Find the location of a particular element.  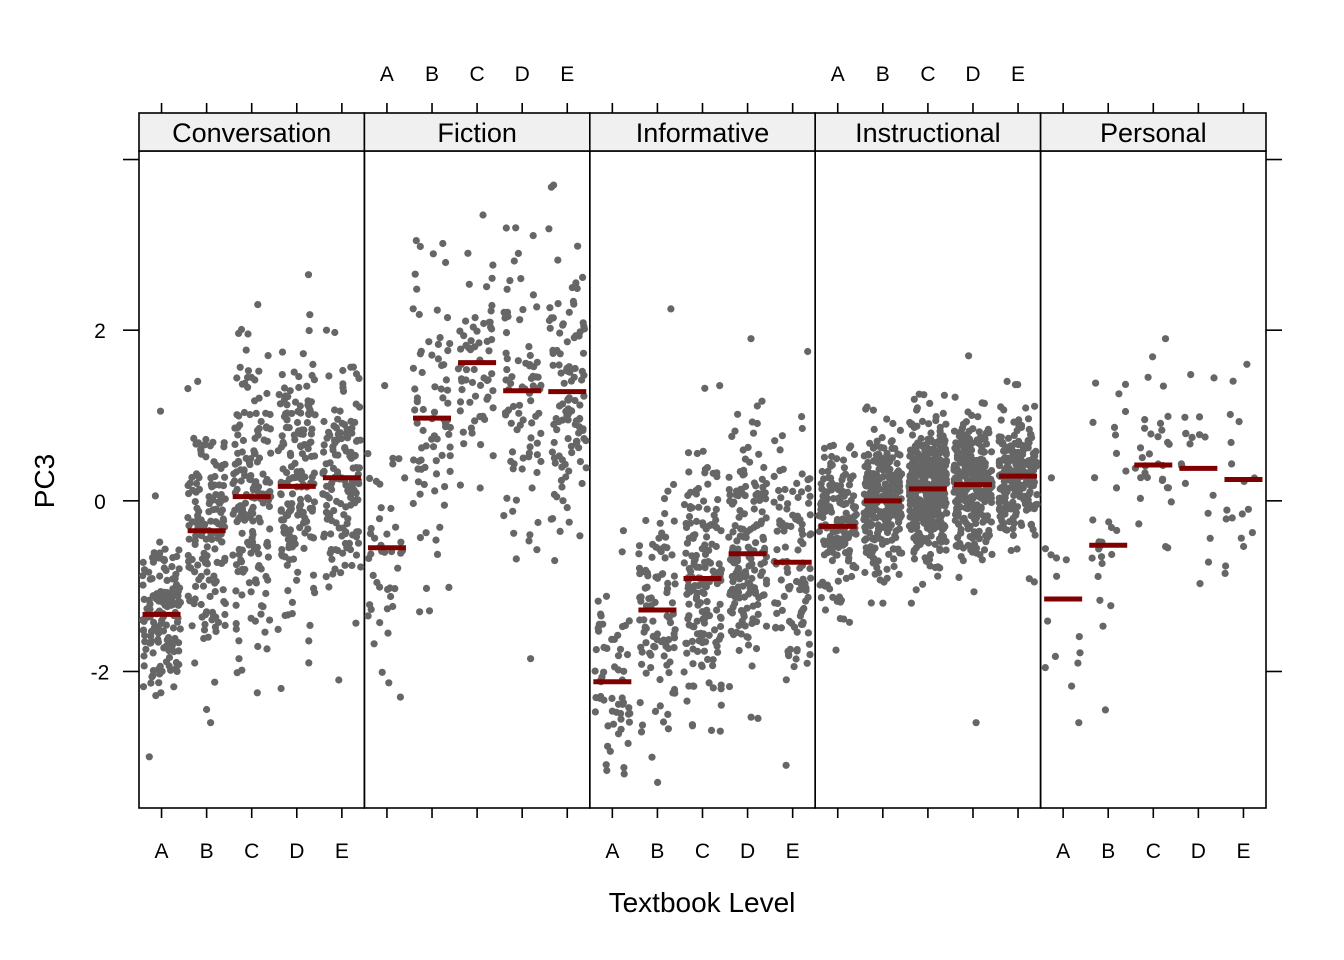

y-tick-label: 0 is located at coordinates (100, 502).